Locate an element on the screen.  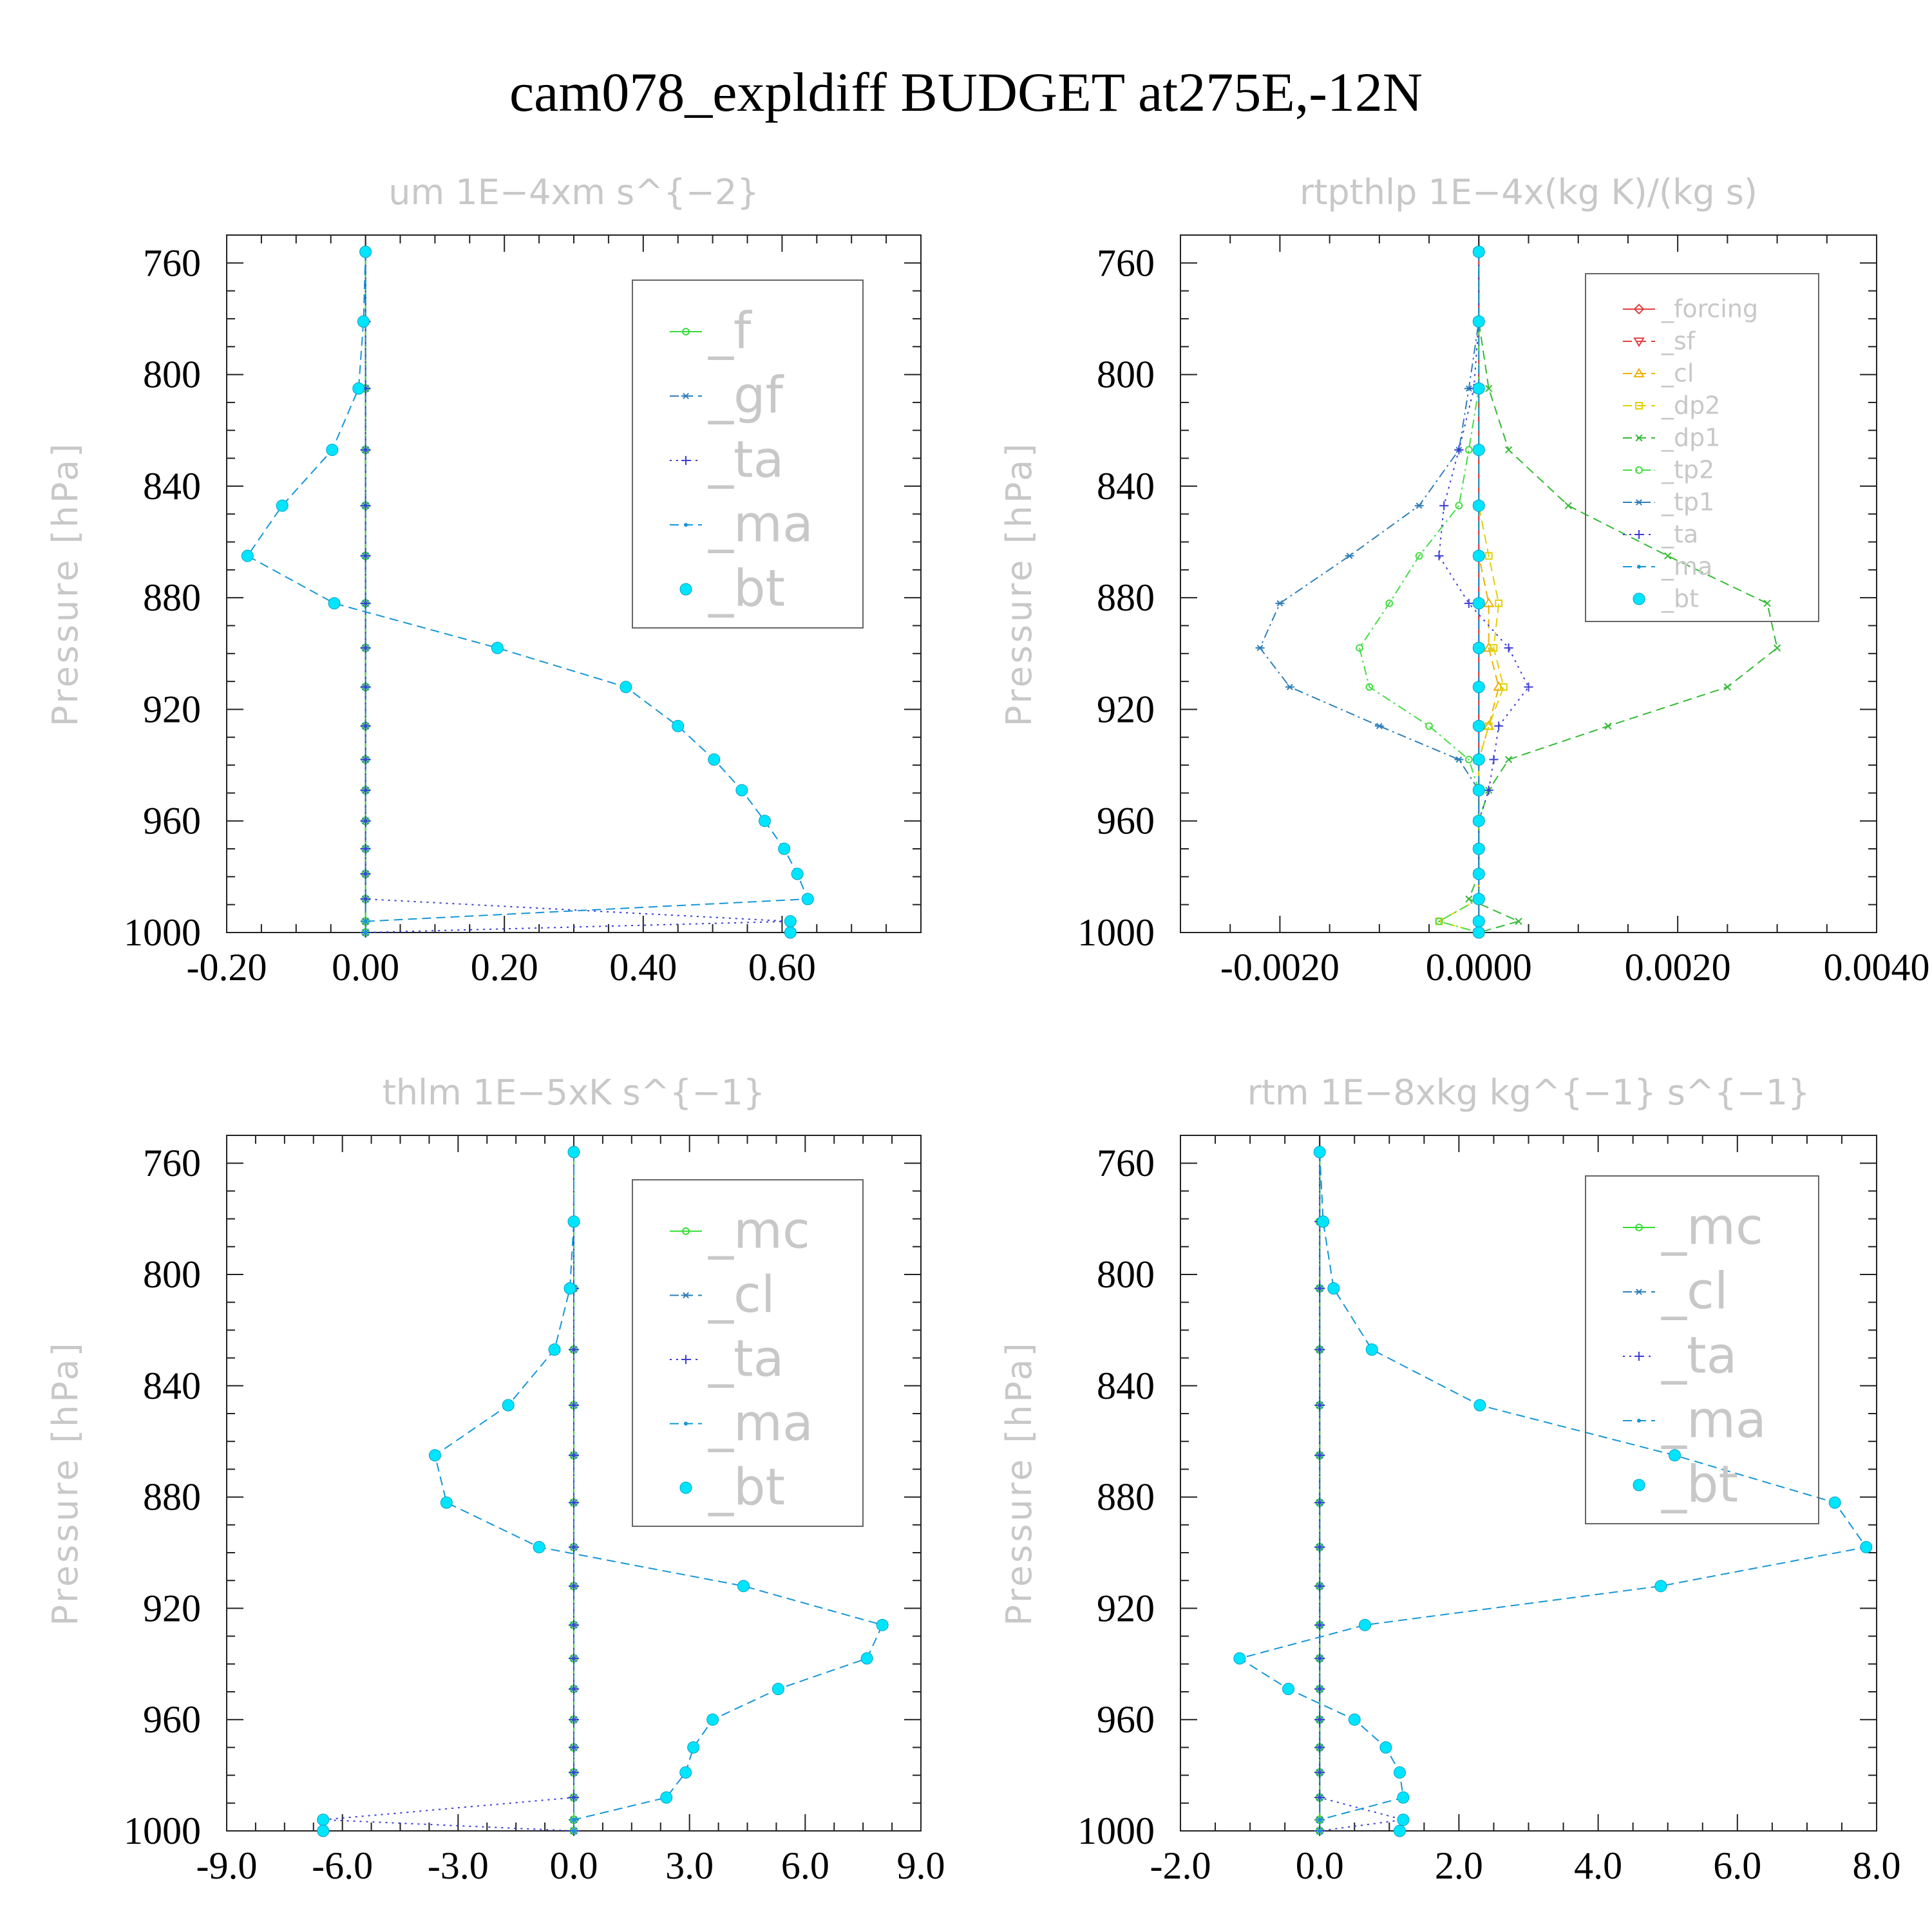
series-tp1 is located at coordinates (1370, 592).